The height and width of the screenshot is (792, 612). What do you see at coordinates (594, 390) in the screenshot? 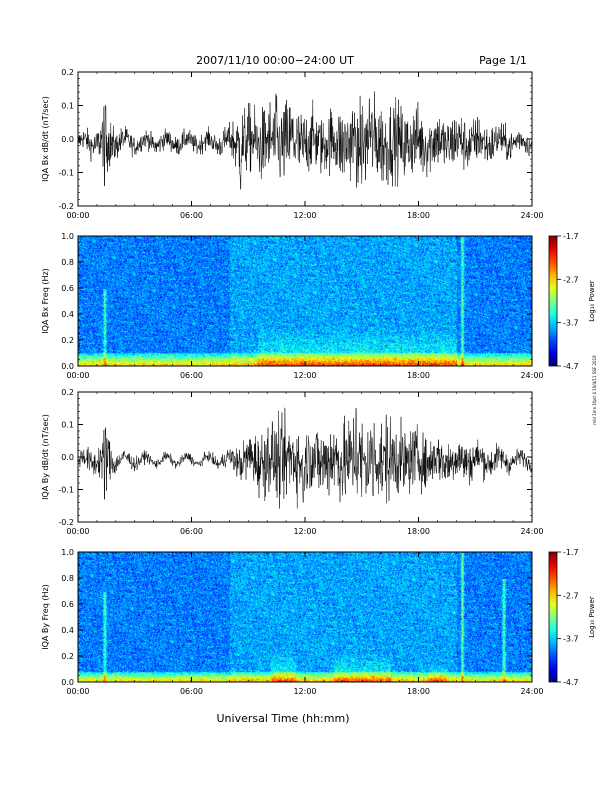
I see `side-note: mid 1mn 1fprt 4 10/4/11 SSF 2019` at bounding box center [594, 390].